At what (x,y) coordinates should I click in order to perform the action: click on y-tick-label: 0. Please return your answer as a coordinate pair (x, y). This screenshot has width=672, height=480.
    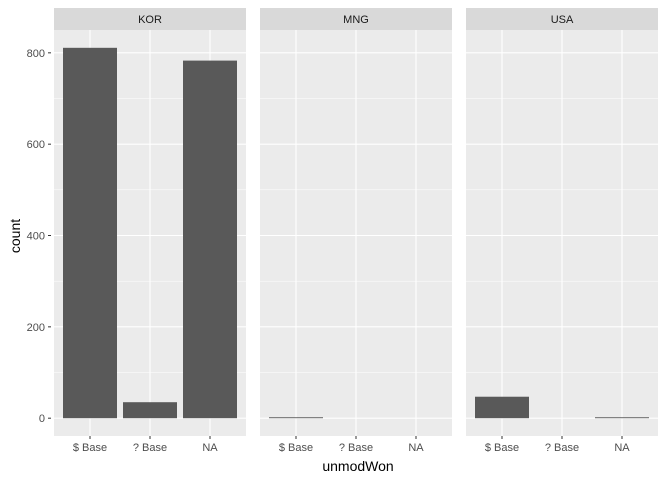
    Looking at the image, I should click on (42, 419).